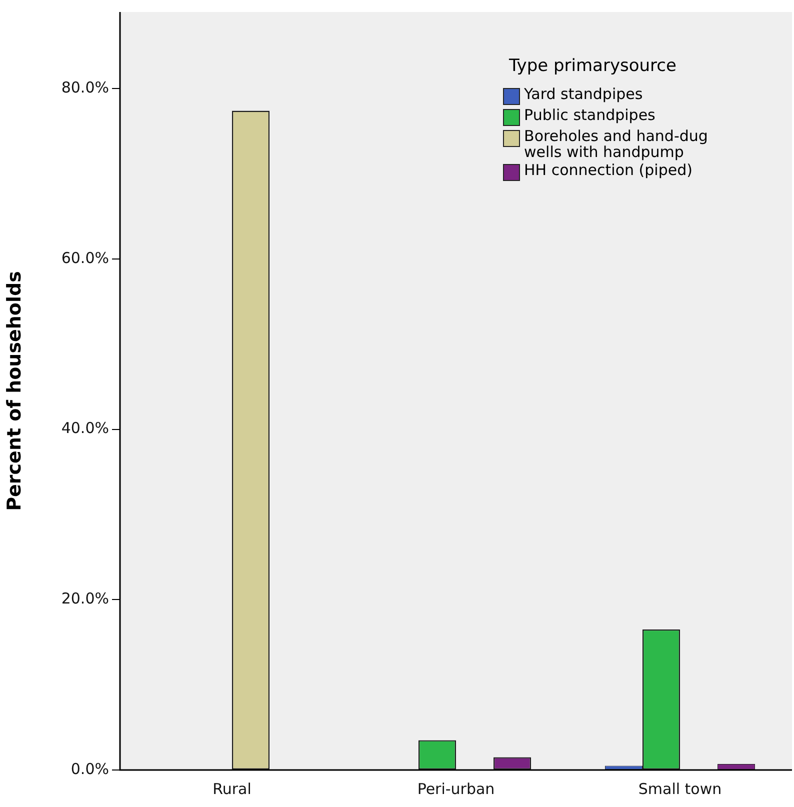 The image size is (794, 807). What do you see at coordinates (593, 66) in the screenshot?
I see `legend-title: Type primarysource` at bounding box center [593, 66].